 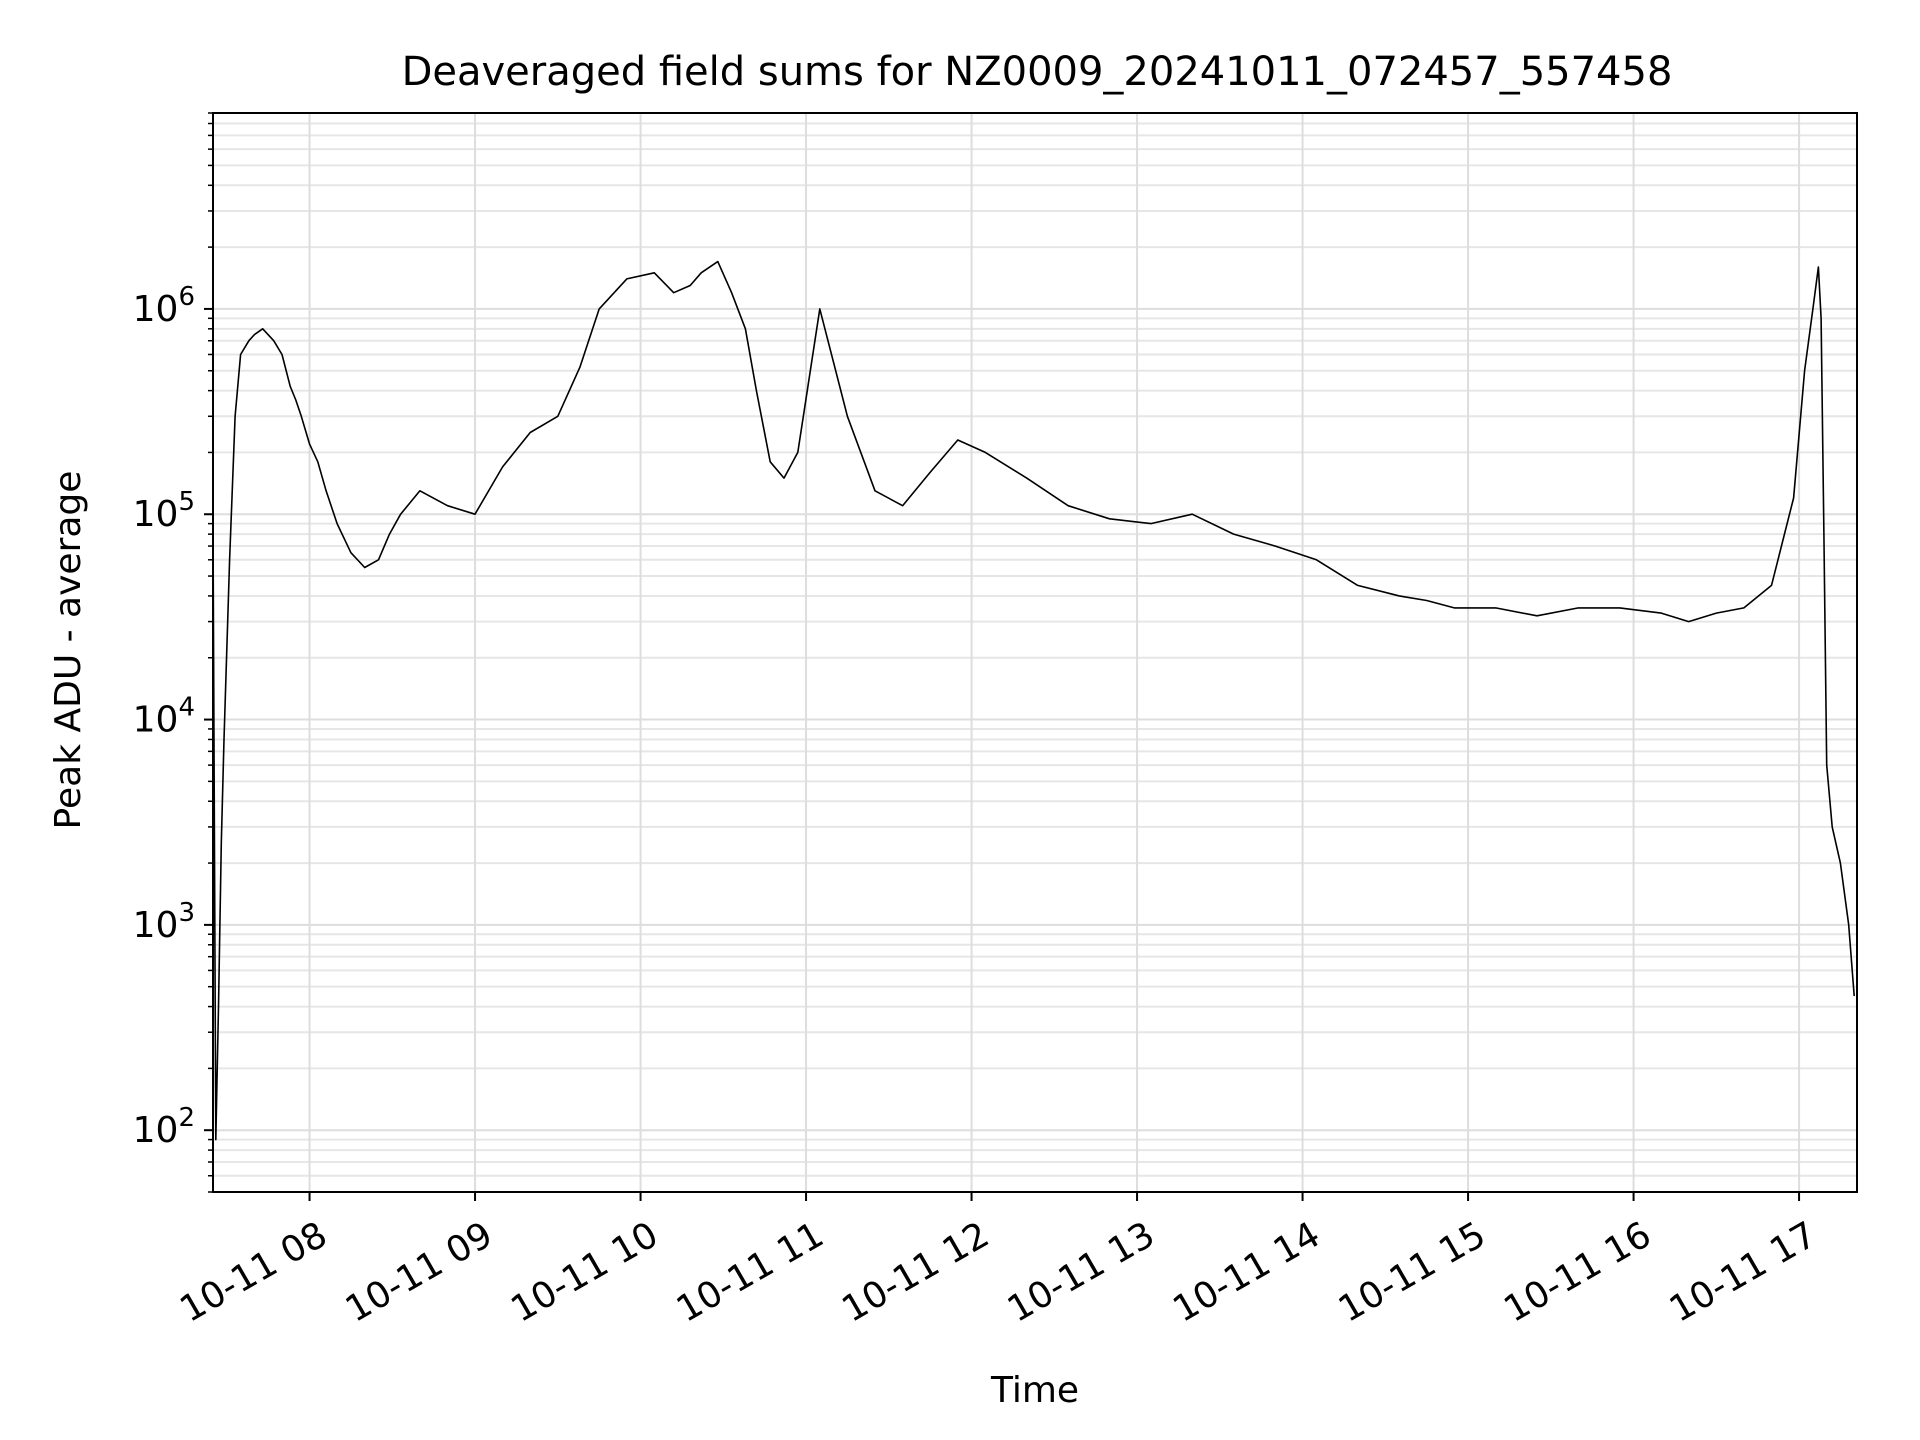 What do you see at coordinates (68, 650) in the screenshot?
I see `y-axis-label: Peak ADU - average` at bounding box center [68, 650].